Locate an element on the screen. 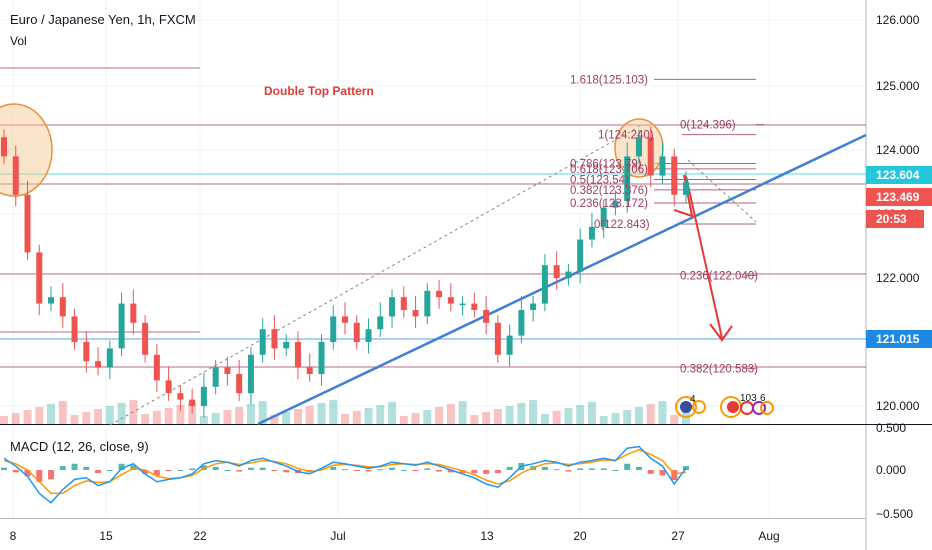 This screenshot has width=932, height=550. bid-price-tag: 123.469 is located at coordinates (899, 197).